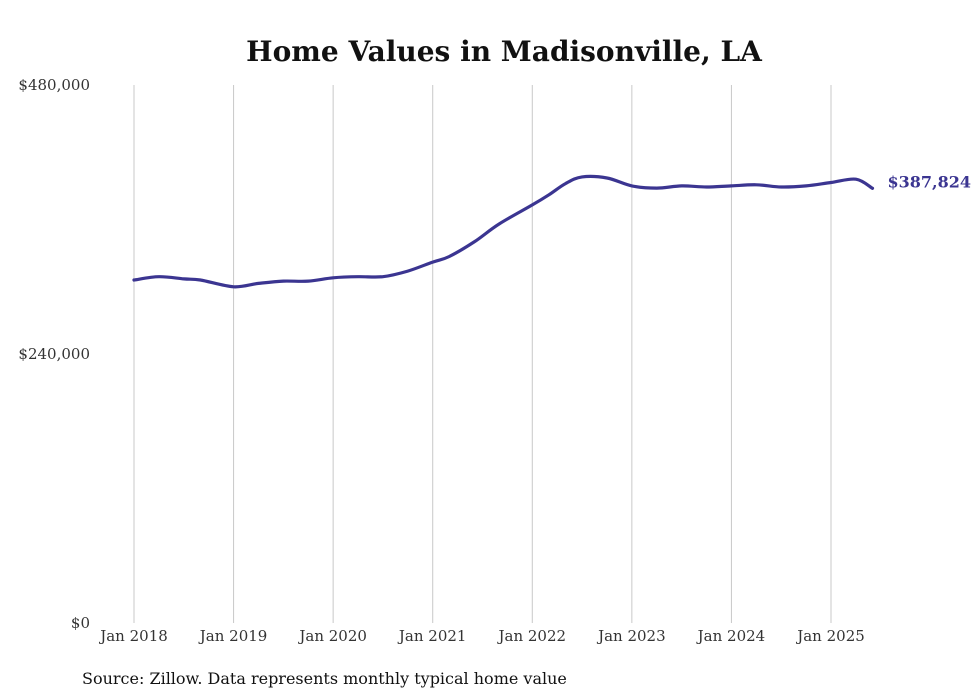 The height and width of the screenshot is (699, 980). I want to click on x-tick-label: Jan 2024, so click(731, 636).